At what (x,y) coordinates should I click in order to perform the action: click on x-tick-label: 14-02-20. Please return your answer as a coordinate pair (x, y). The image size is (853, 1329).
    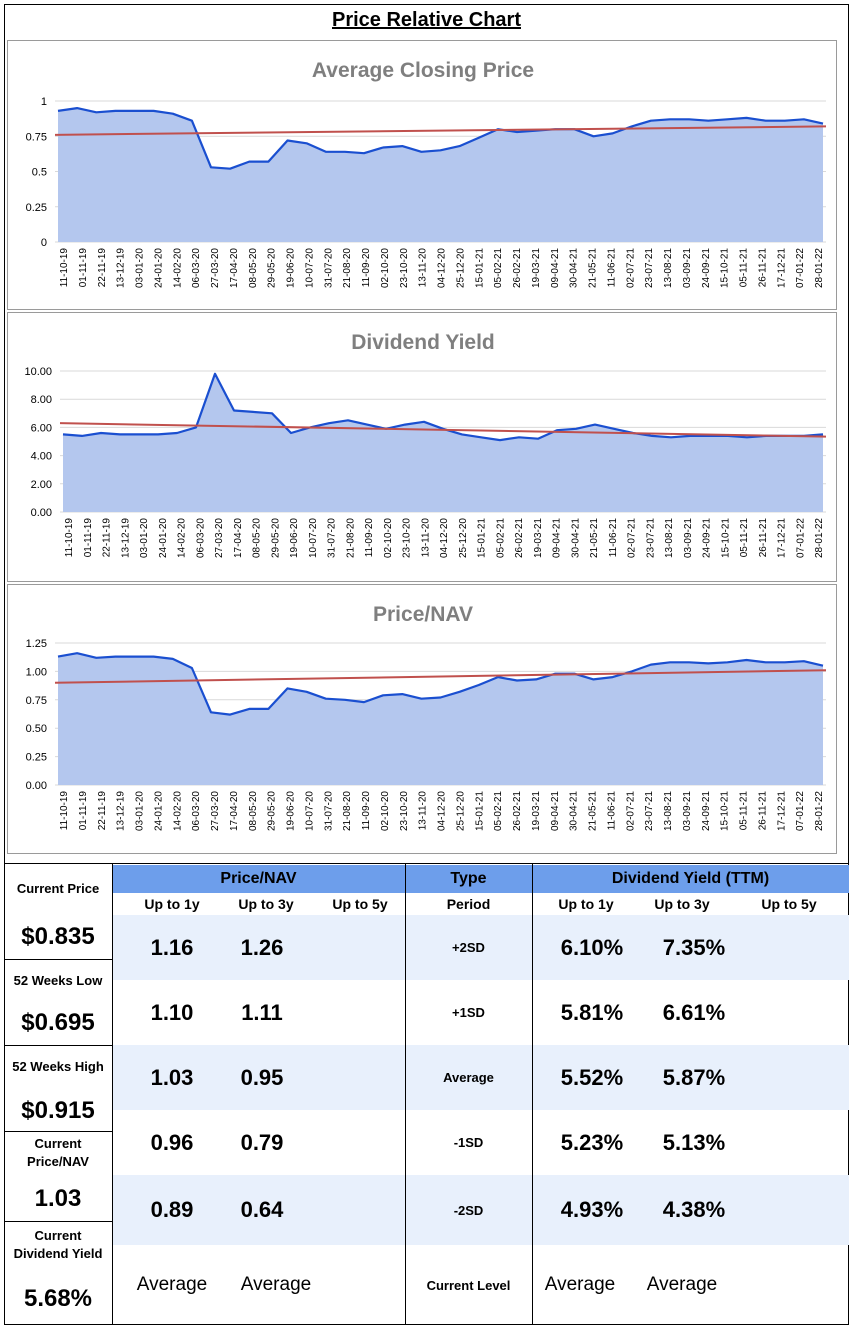
    Looking at the image, I should click on (182, 538).